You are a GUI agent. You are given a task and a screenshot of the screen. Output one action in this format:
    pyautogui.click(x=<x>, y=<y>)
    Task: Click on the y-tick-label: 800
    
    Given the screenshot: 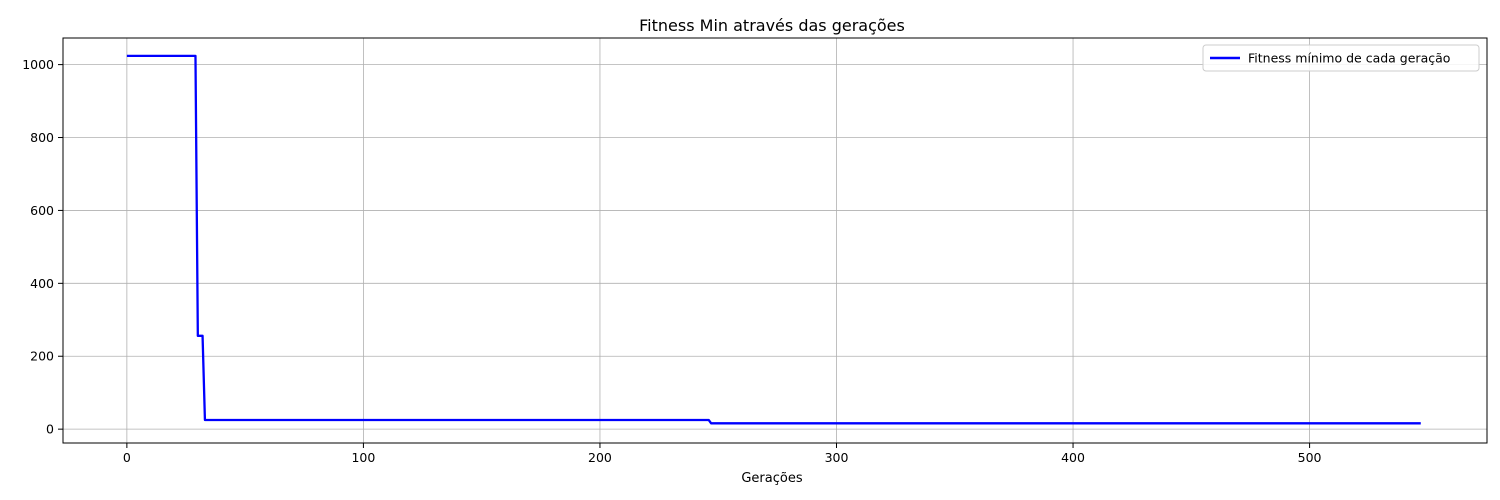 What is the action you would take?
    pyautogui.click(x=42, y=137)
    